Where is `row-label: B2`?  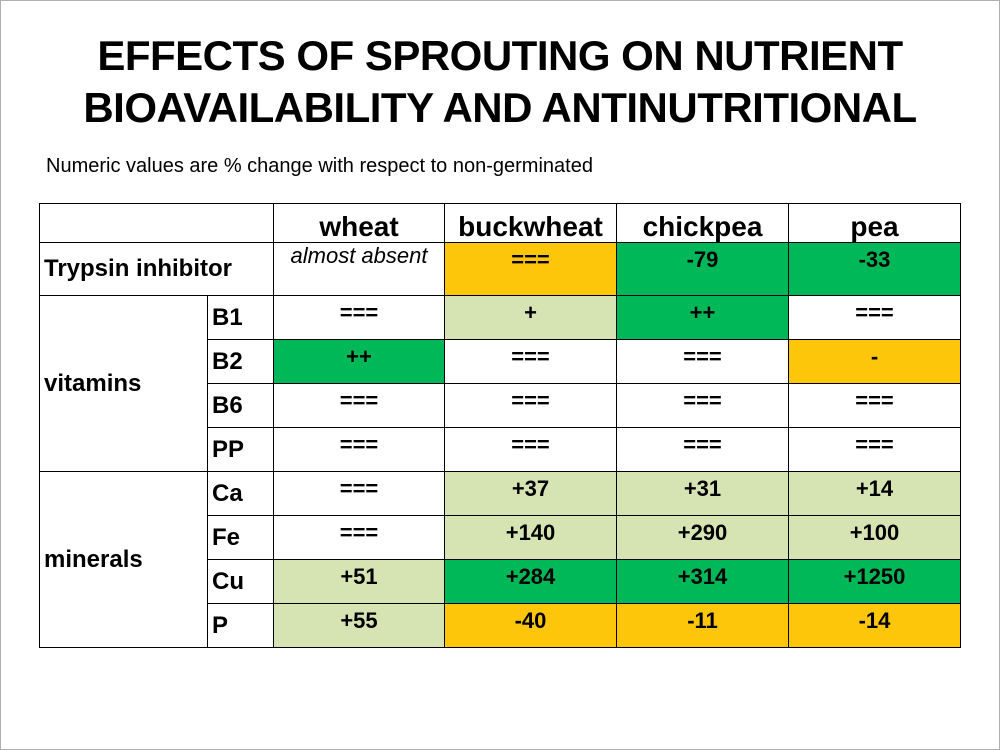 row-label: B2 is located at coordinates (240, 361).